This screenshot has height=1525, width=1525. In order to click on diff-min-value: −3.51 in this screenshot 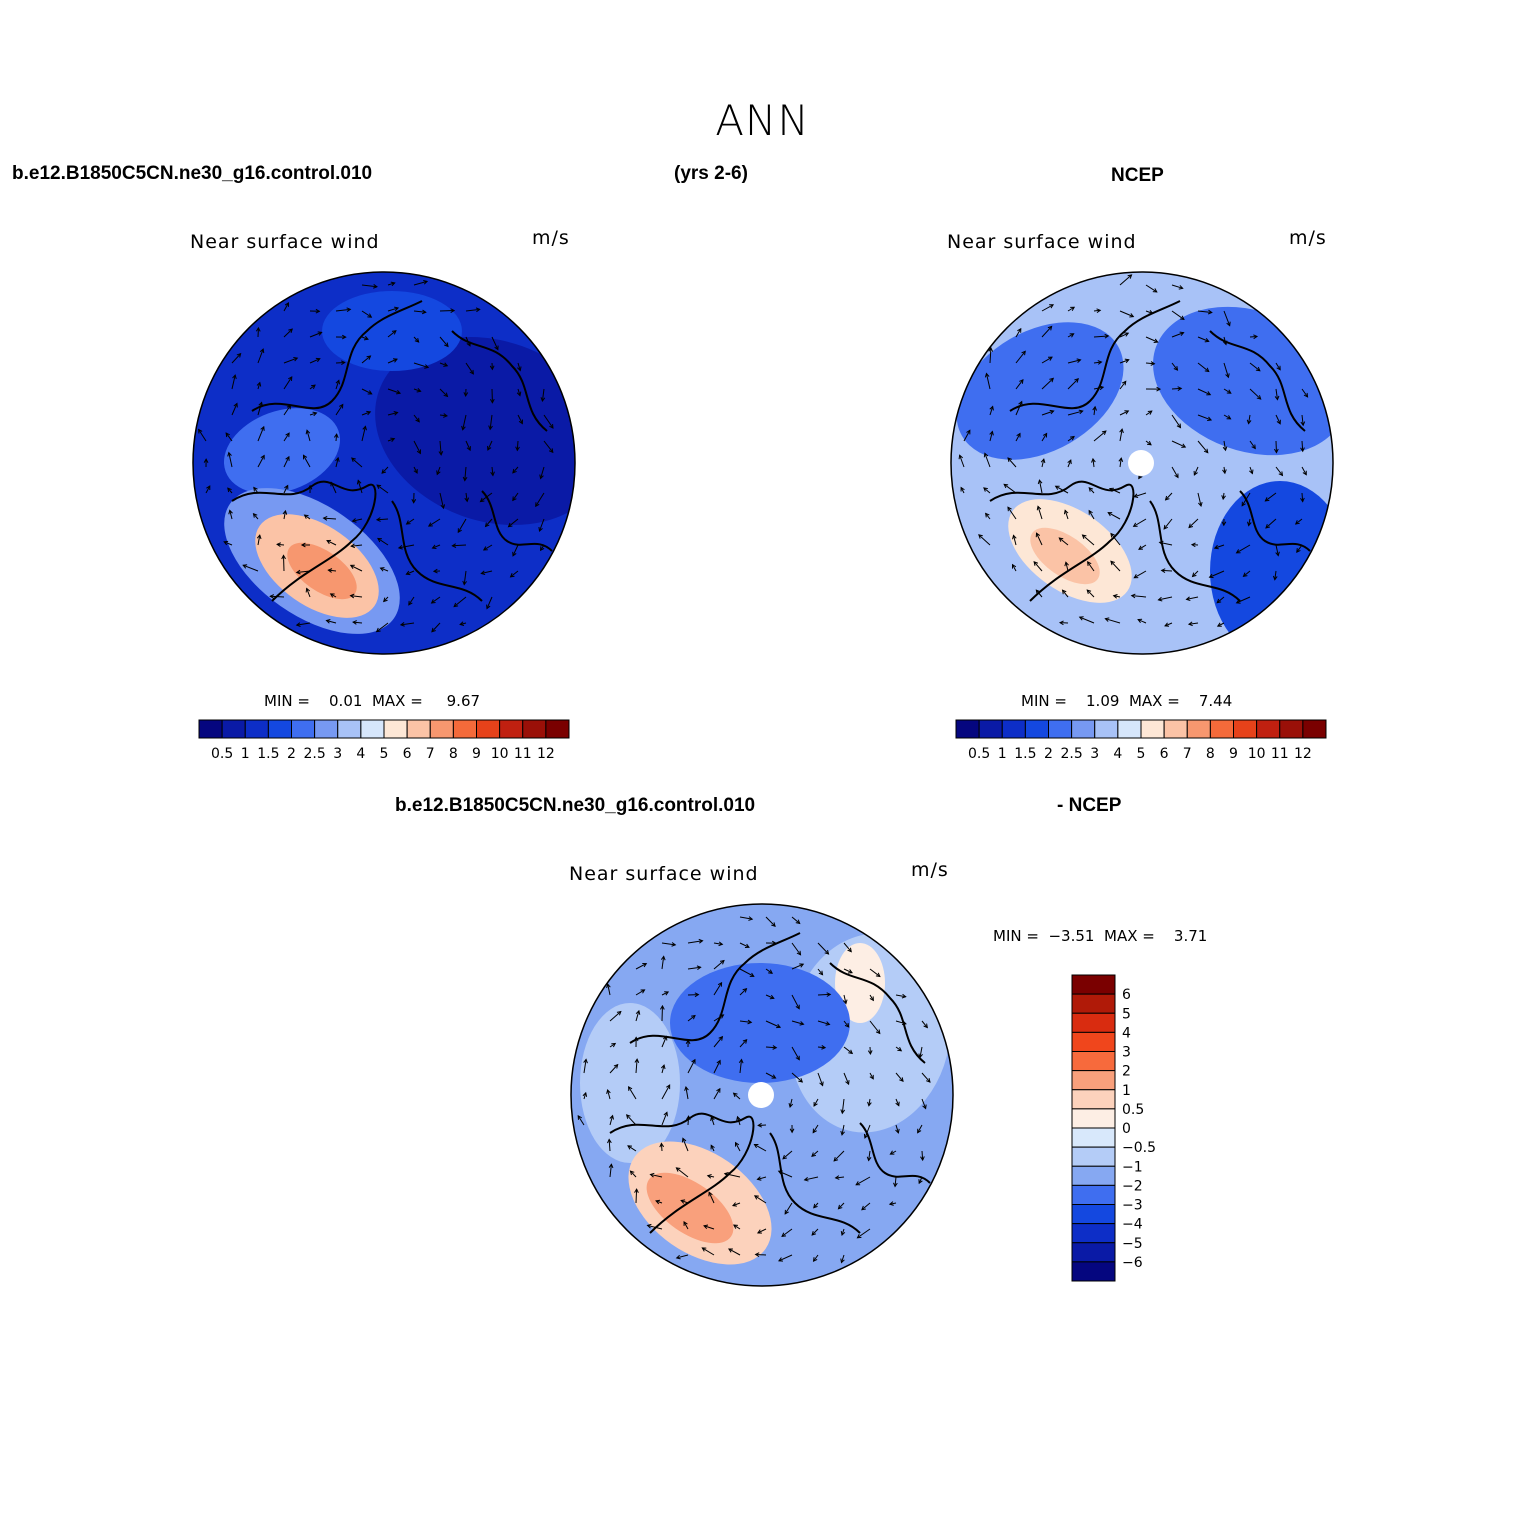, I will do `click(1071, 936)`.